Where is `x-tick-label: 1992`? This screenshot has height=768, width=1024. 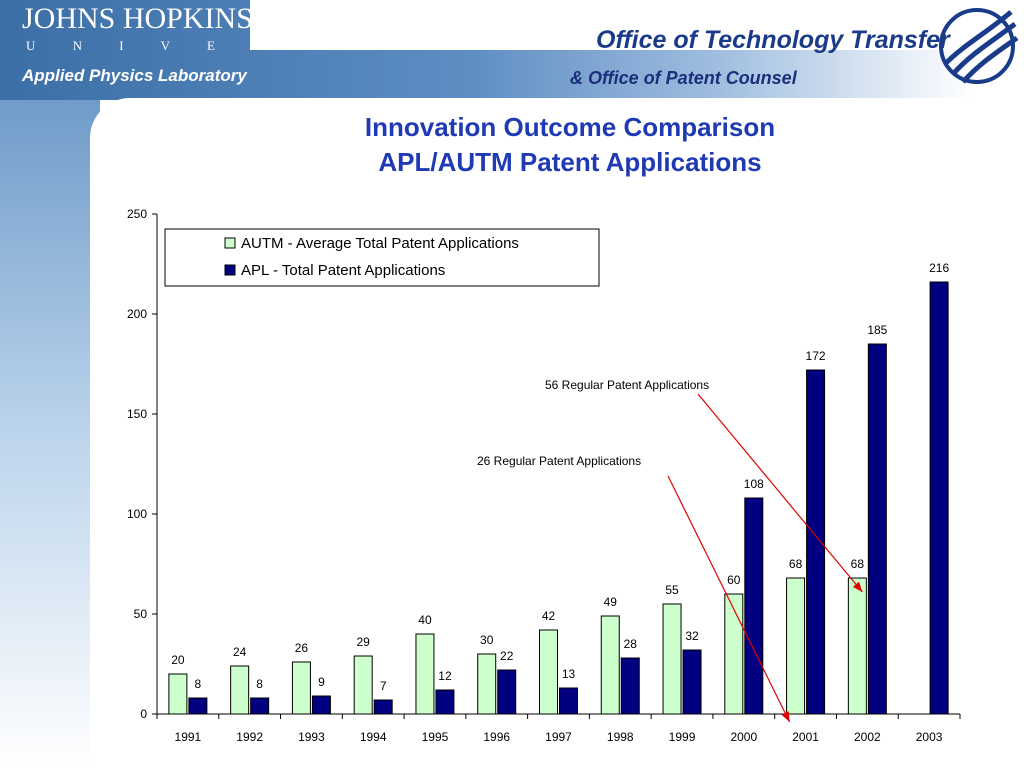
x-tick-label: 1992 is located at coordinates (249, 737).